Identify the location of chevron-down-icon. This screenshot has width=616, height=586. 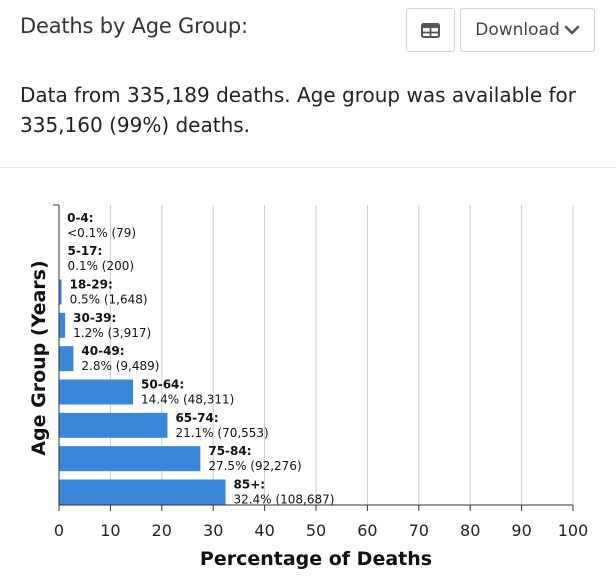
(572, 30).